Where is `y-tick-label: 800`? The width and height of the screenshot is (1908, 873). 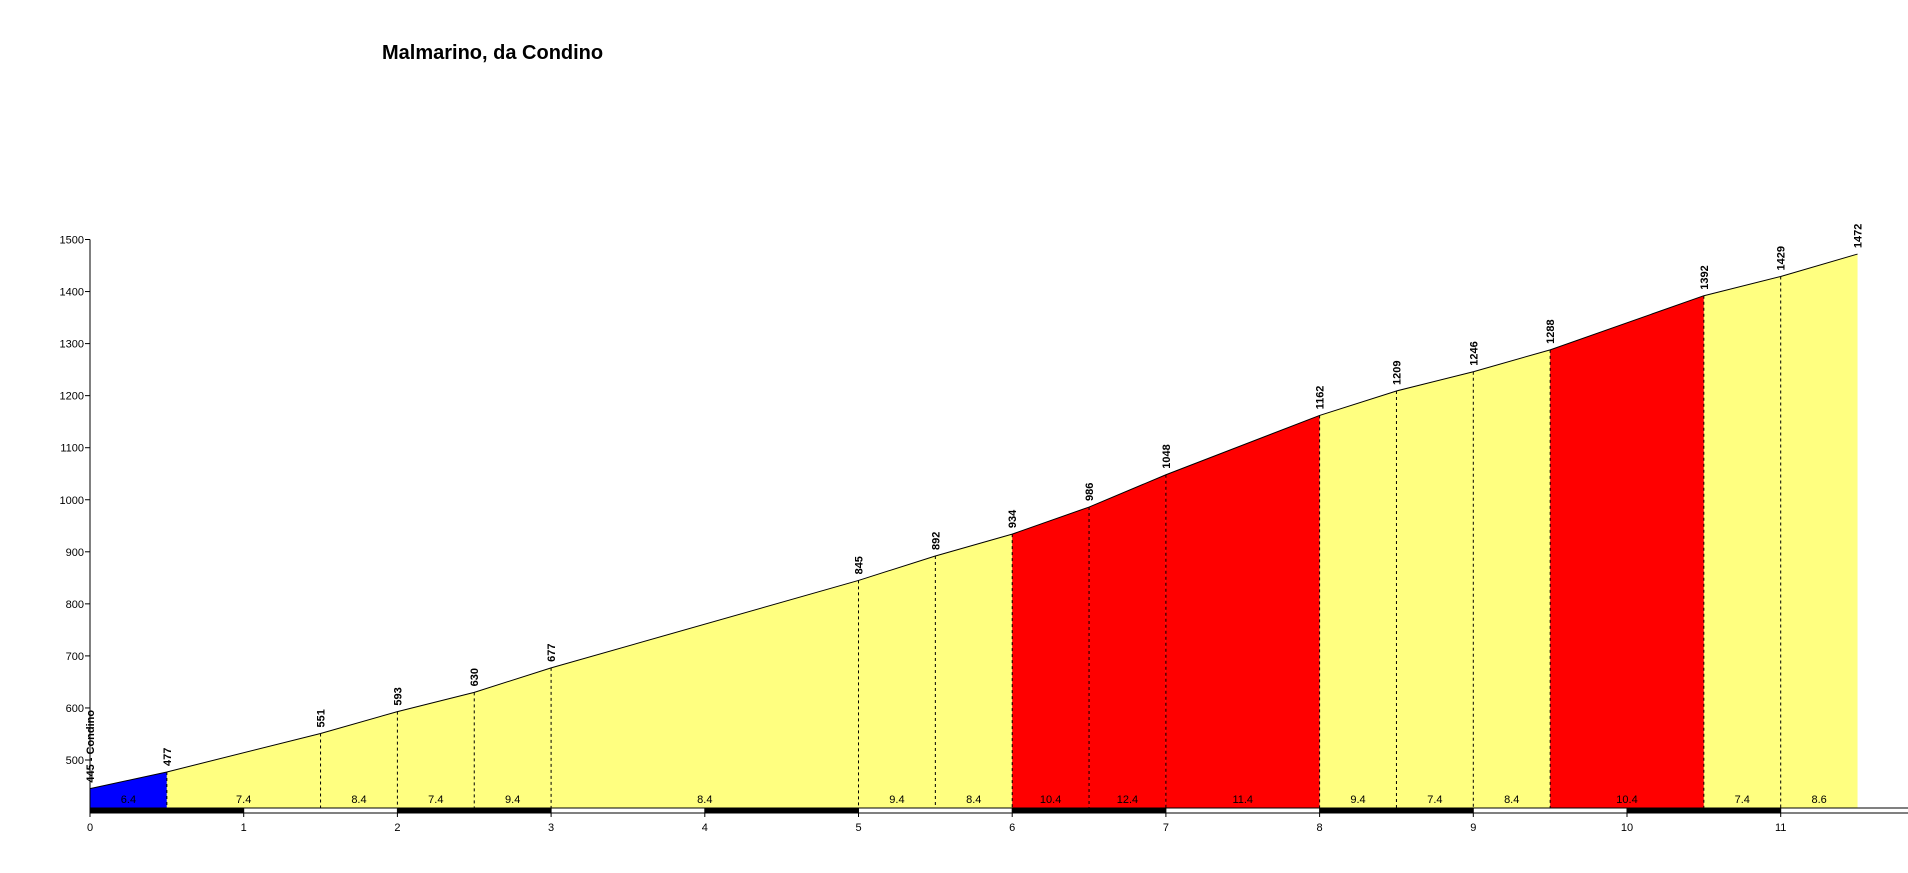 y-tick-label: 800 is located at coordinates (75, 605).